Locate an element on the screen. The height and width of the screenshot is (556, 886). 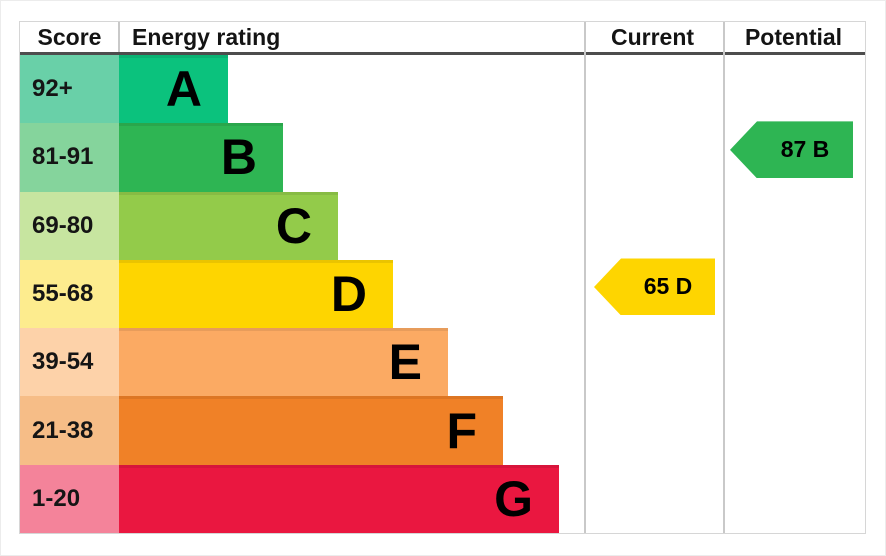
score-cell: 69-80 is located at coordinates (69, 225).